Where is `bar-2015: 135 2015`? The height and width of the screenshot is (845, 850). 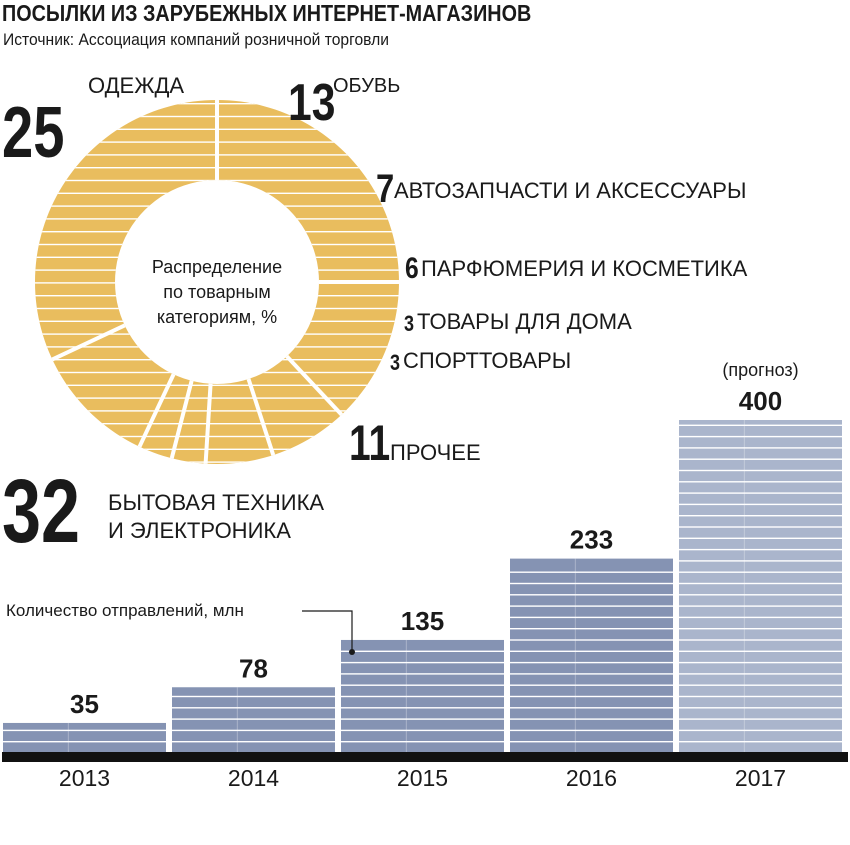
bar-2015: 135 2015 is located at coordinates (422, 698).